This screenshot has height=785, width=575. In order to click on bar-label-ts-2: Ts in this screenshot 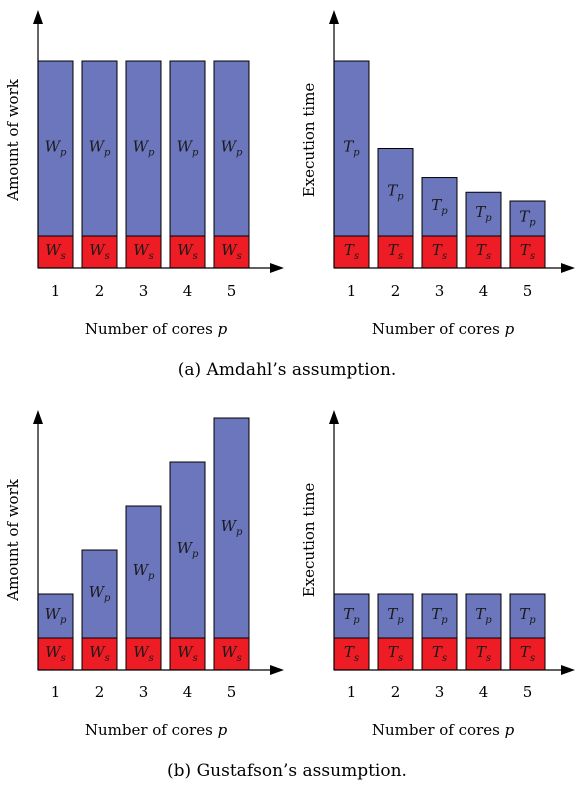, I will do `click(395, 653)`.